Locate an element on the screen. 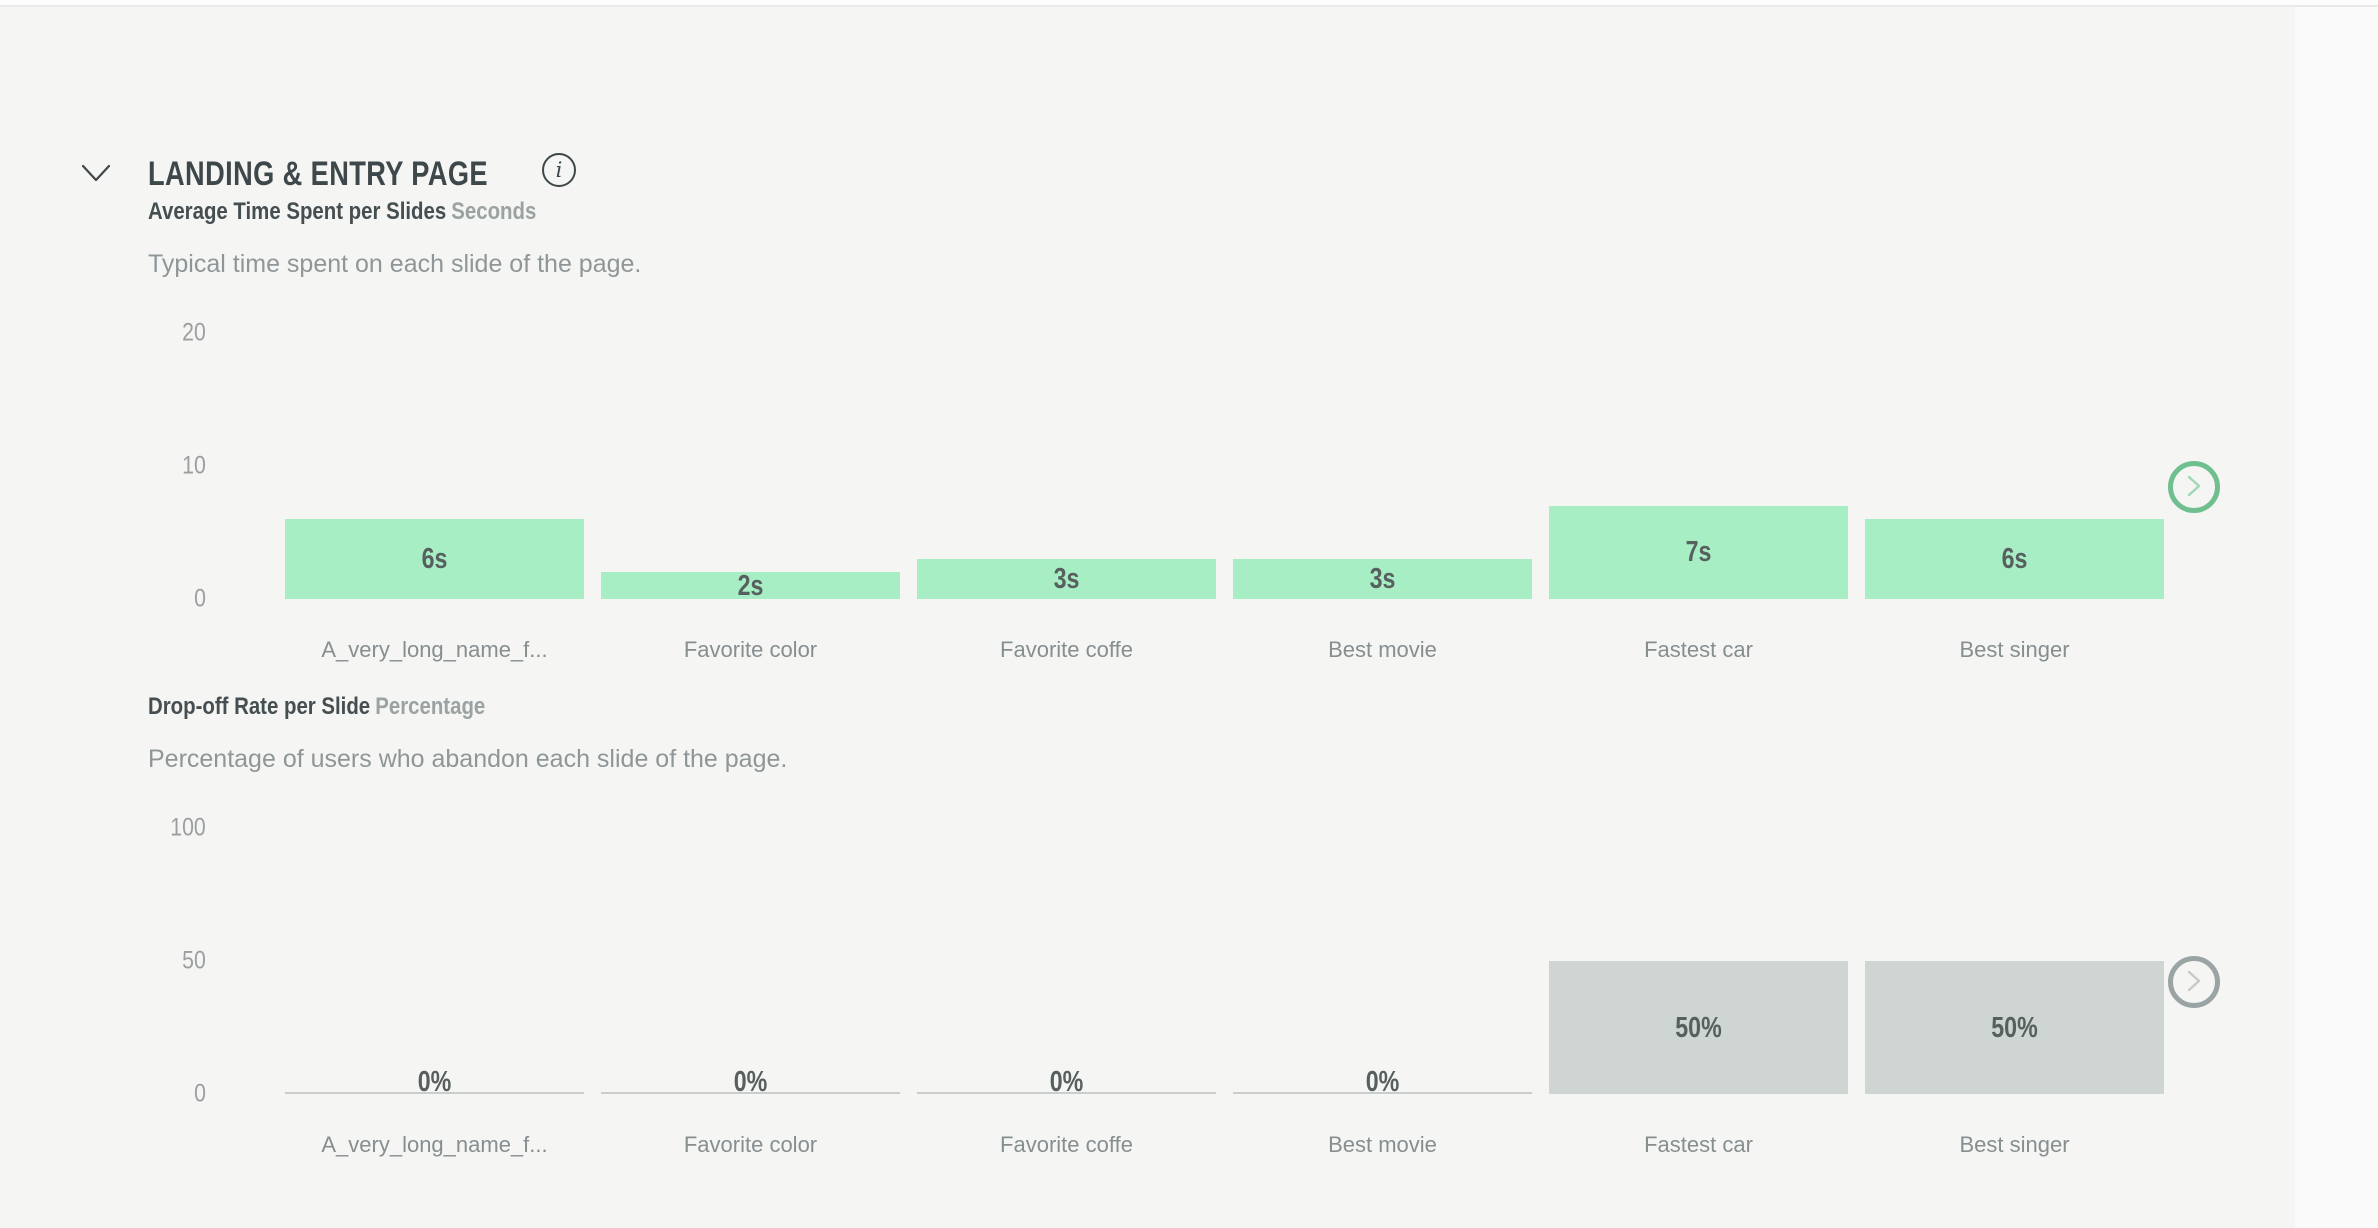  chart-title: Average Time Spent per Slides Seconds is located at coordinates (1040, 212).